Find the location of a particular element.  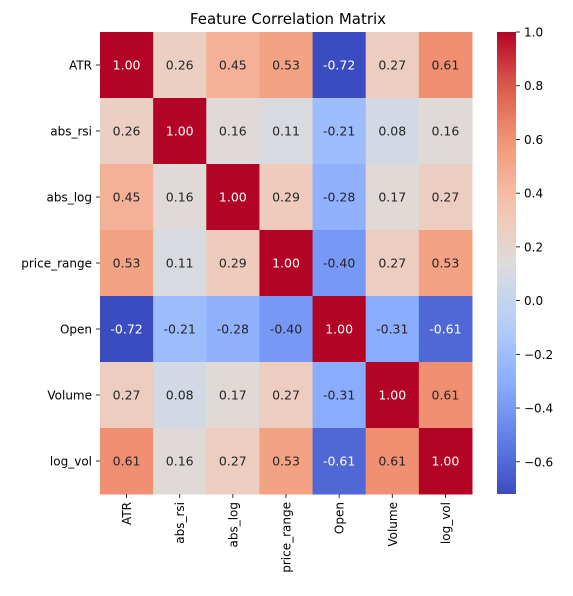

colorbar-tick-label: 0.2 is located at coordinates (533, 247).